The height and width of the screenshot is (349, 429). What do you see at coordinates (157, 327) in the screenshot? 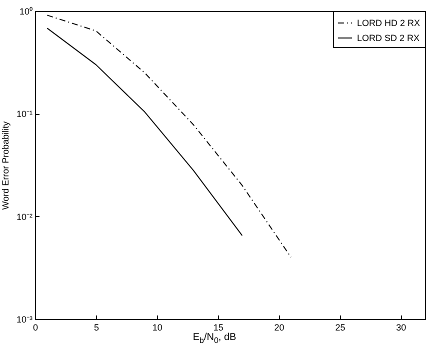
I see `x-tick-label: 10` at bounding box center [157, 327].